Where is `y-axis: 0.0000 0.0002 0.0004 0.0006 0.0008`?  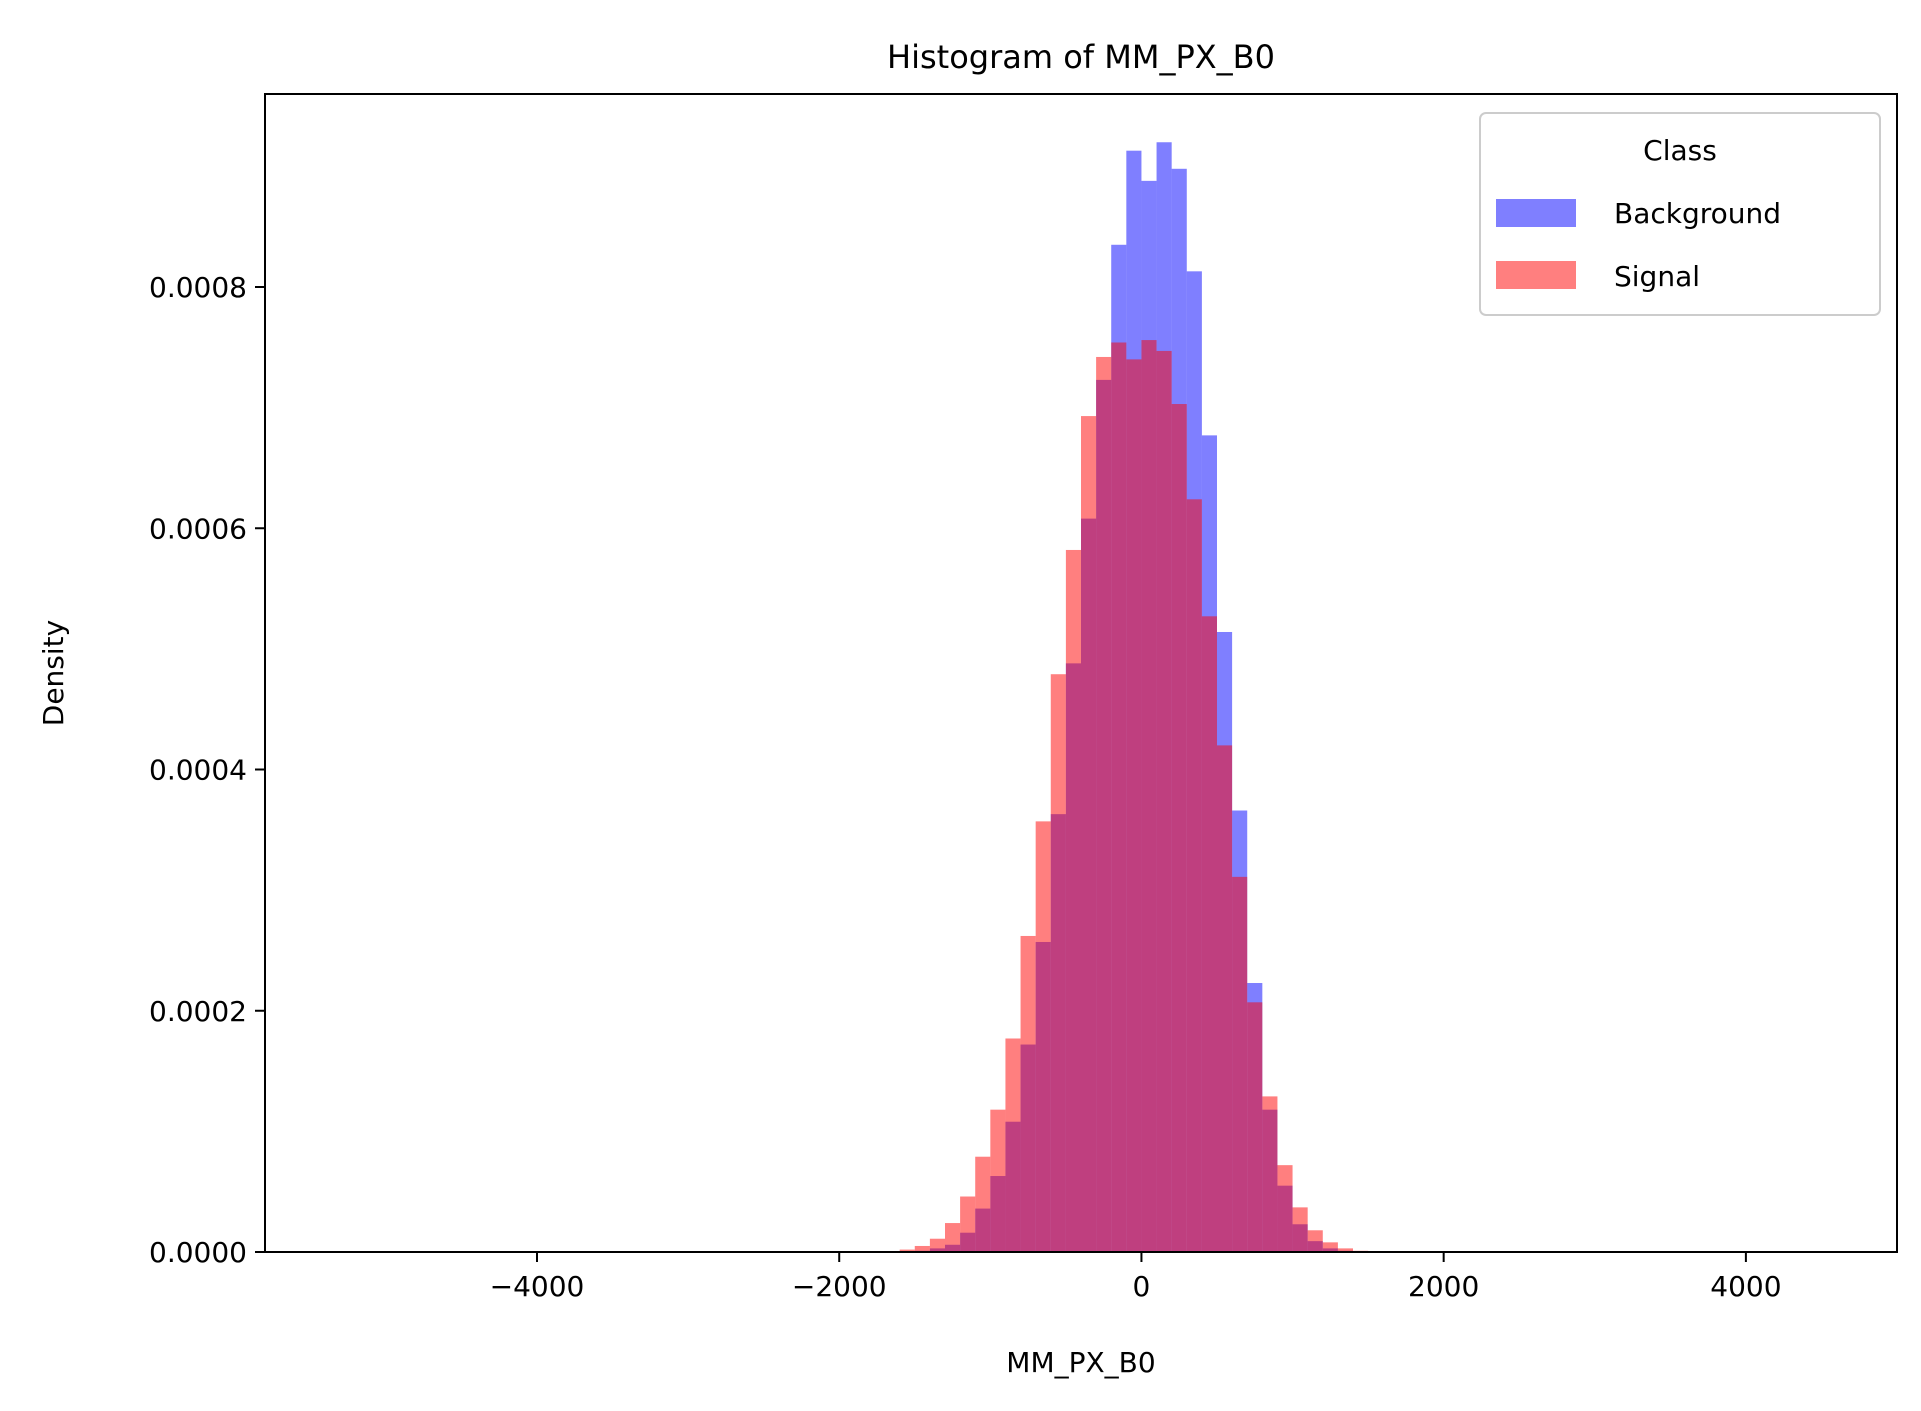
y-axis: 0.0000 0.0002 0.0004 0.0006 0.0008 is located at coordinates (207, 770).